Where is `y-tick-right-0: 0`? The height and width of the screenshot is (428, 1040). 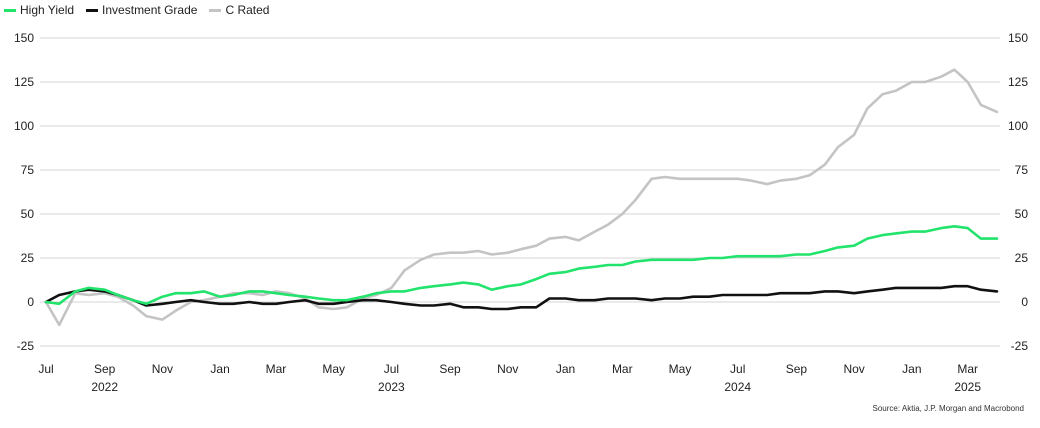
y-tick-right-0: 0 is located at coordinates (1024, 302).